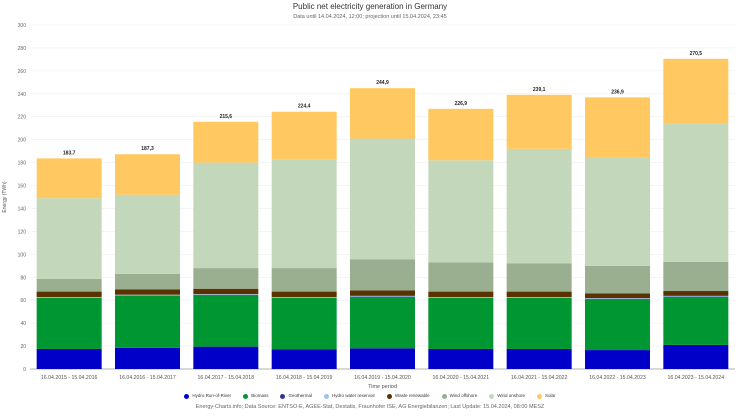 The height and width of the screenshot is (416, 740). What do you see at coordinates (22, 26) in the screenshot?
I see `y-tick-label: 300` at bounding box center [22, 26].